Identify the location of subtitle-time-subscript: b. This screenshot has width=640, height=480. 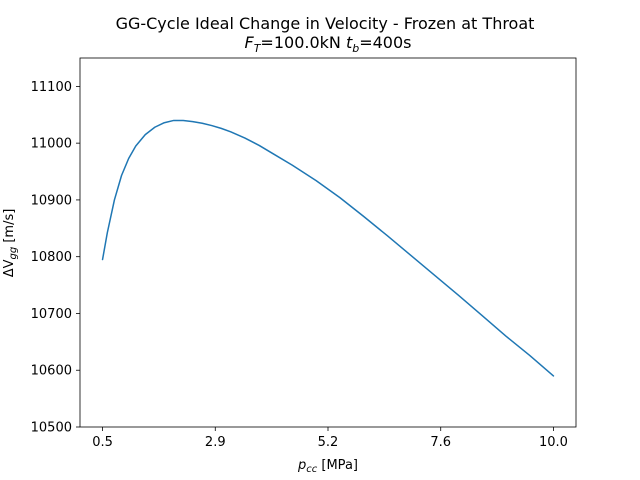
(355, 48).